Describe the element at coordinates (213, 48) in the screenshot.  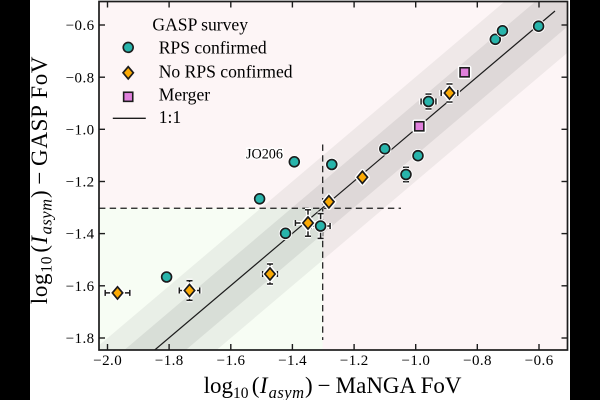
I see `svg-text: RPS confirmed` at that location.